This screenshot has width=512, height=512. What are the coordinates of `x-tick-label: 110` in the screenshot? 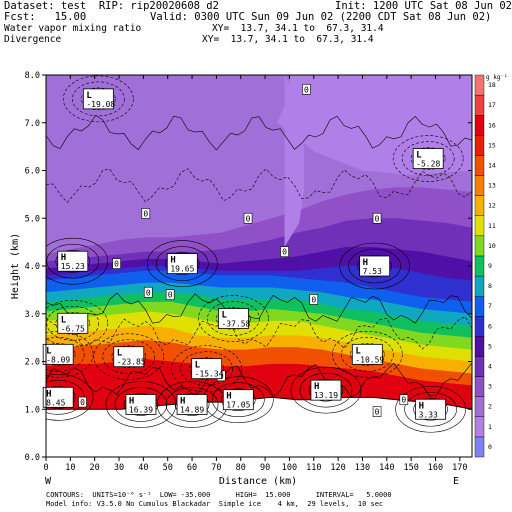 It's located at (313, 468).